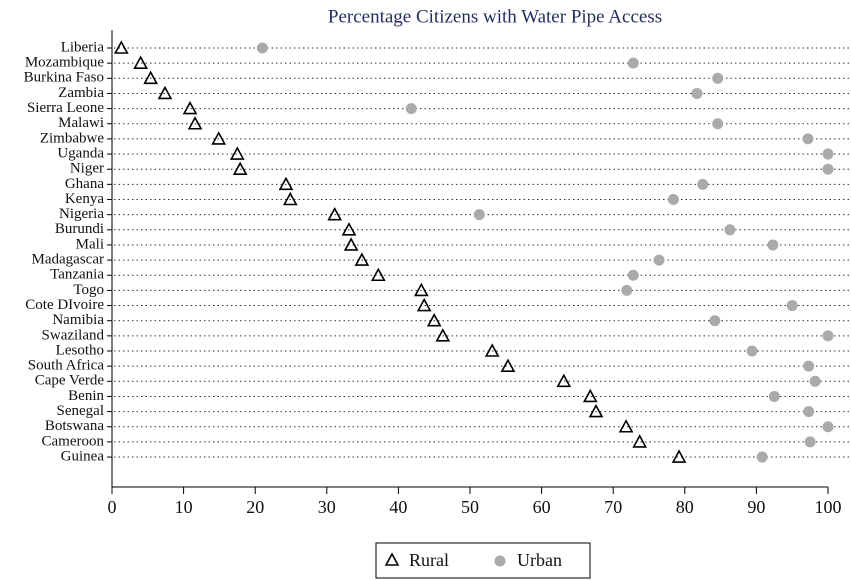  I want to click on legend-box, so click(483, 560).